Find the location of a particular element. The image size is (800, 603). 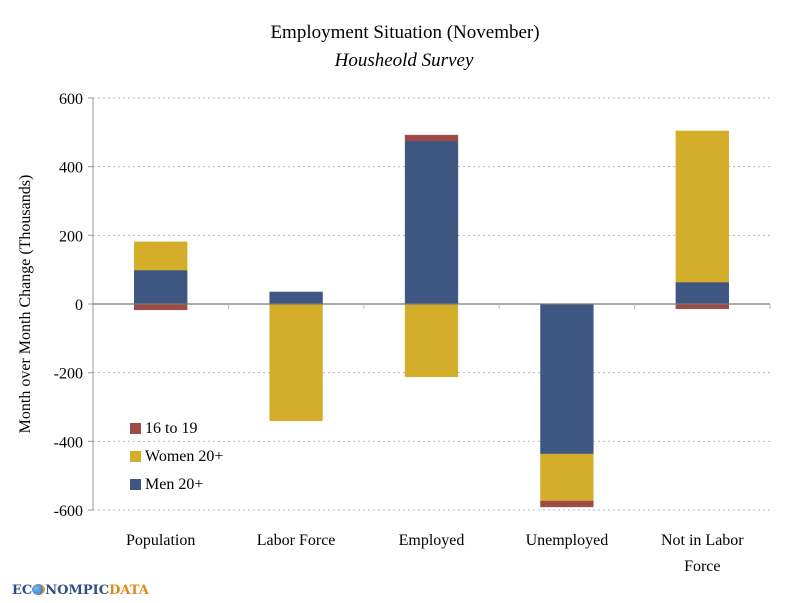

legend: 16 to 19 Women 20+ Men 20+ is located at coordinates (176, 456).